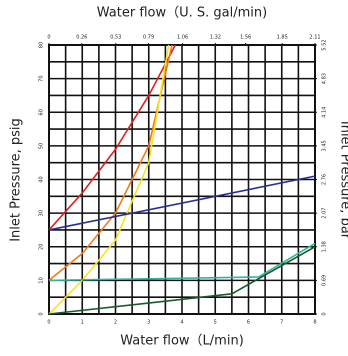 Image resolution: width=348 pixels, height=356 pixels. I want to click on x-tick-label: 7, so click(281, 323).